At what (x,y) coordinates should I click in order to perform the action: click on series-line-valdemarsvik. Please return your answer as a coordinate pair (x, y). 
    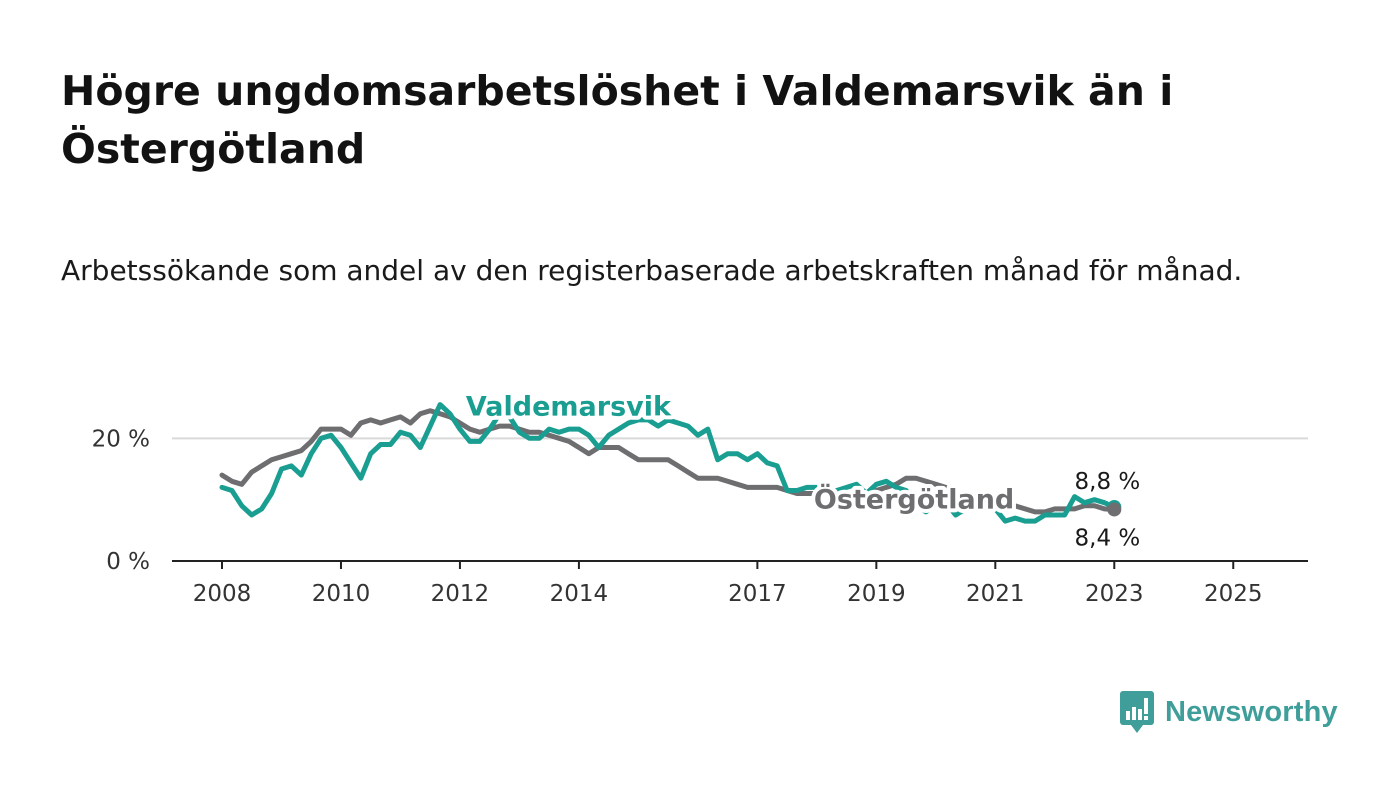
    Looking at the image, I should click on (668, 463).